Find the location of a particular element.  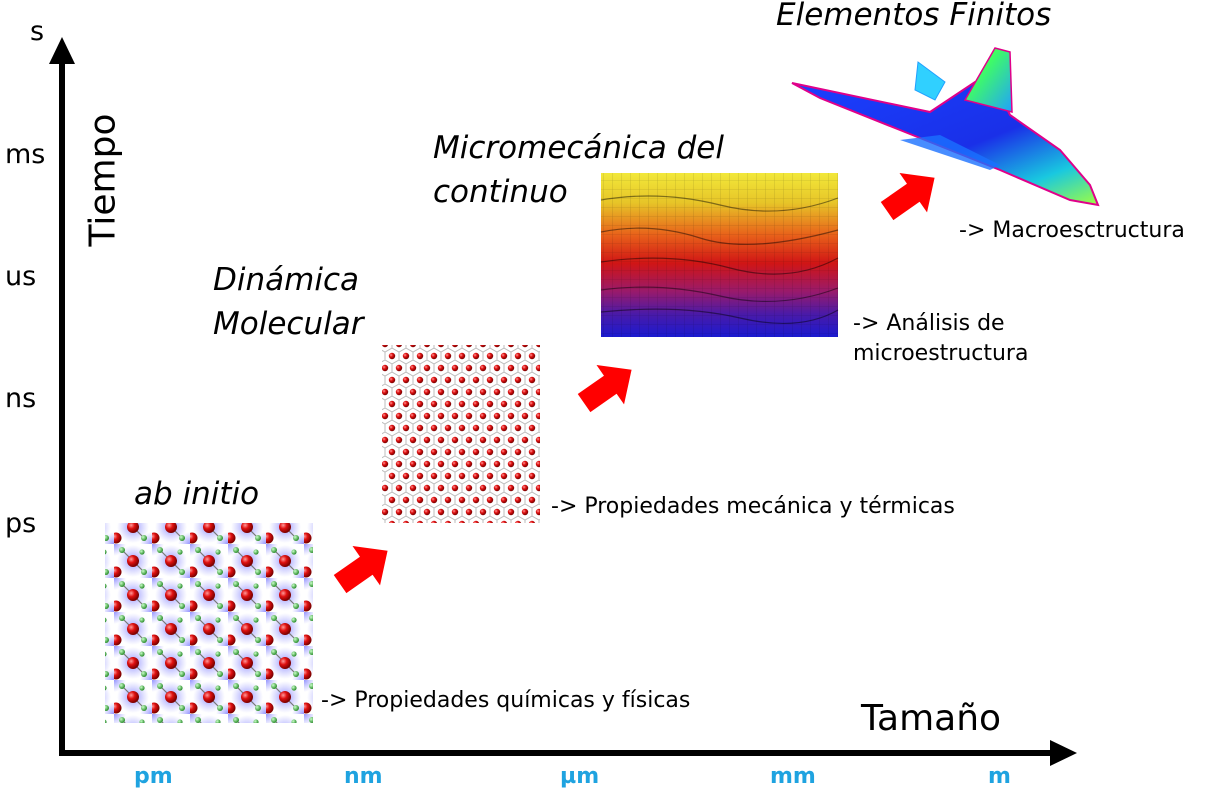

x-axis-title: Tamaño is located at coordinates (931, 718).